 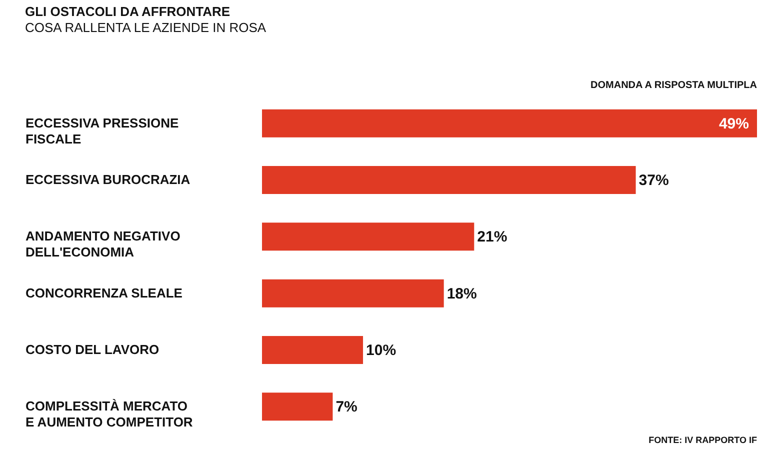 I want to click on data-label: 10%, so click(x=381, y=350).